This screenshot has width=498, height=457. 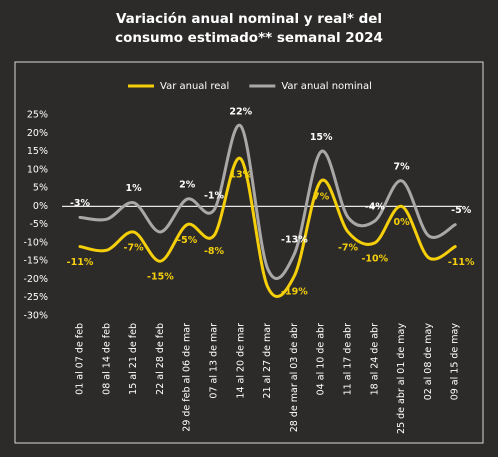 What do you see at coordinates (194, 86) in the screenshot?
I see `legend-label: Var anual real` at bounding box center [194, 86].